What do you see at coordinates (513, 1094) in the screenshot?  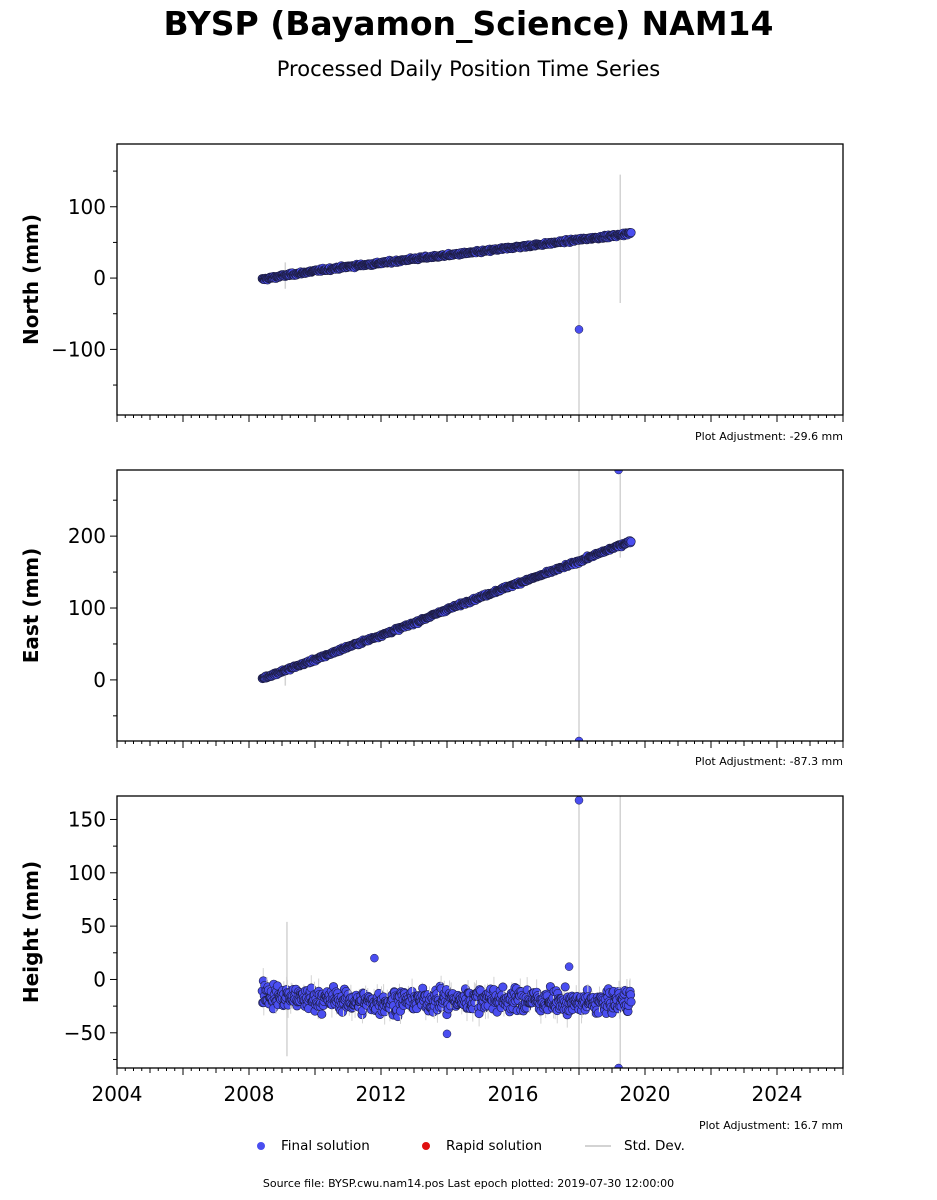 I see `x-tick-label: 2016` at bounding box center [513, 1094].